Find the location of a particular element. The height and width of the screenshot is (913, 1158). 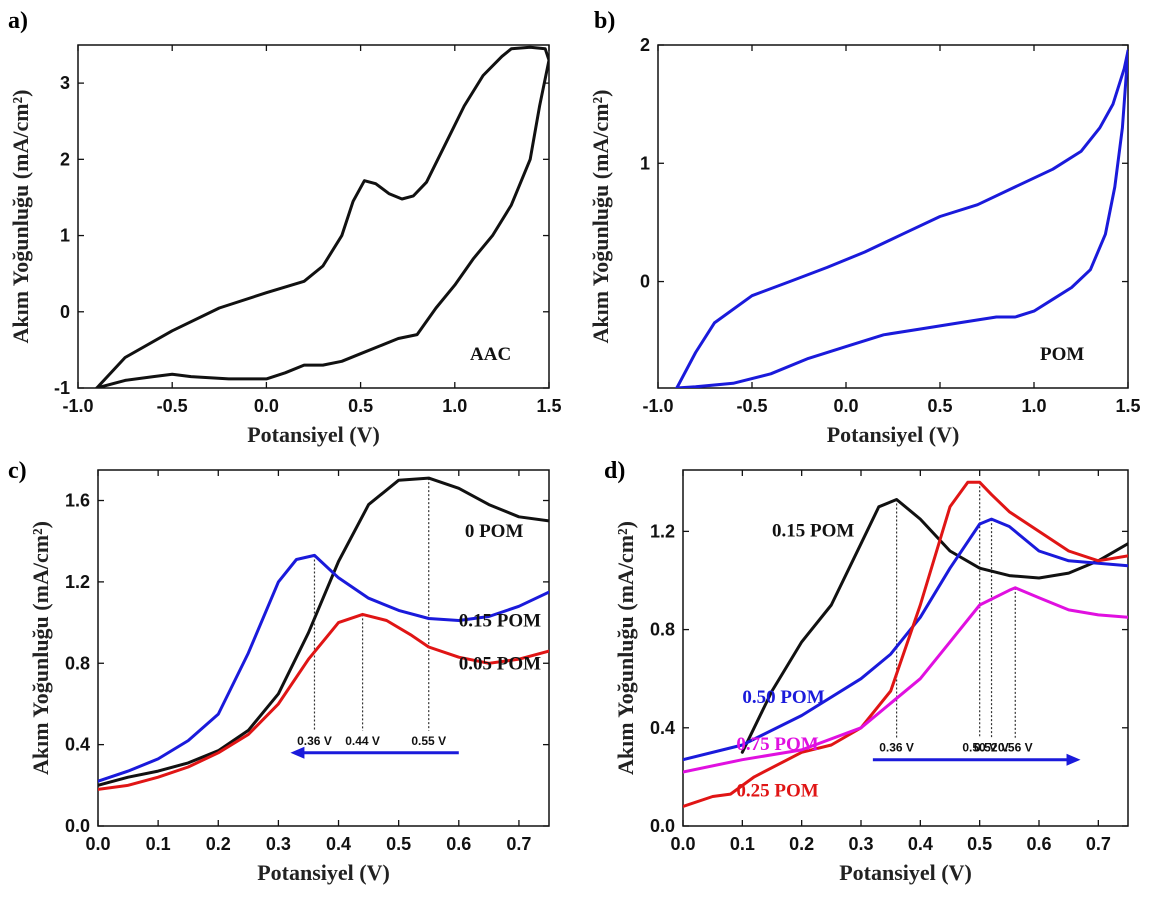

panel-letter: d) is located at coordinates (614, 471).